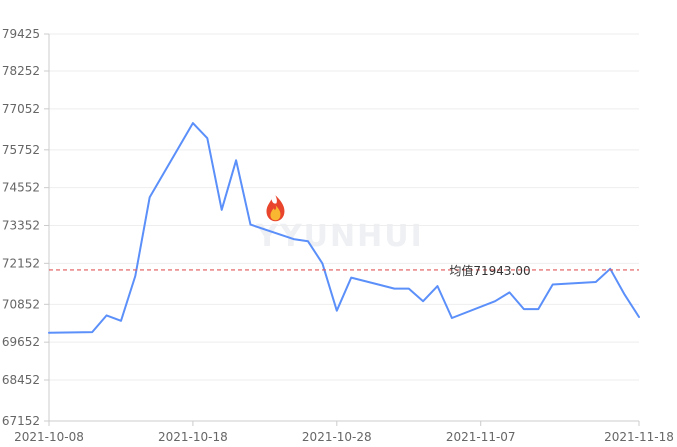 Image resolution: width=677 pixels, height=447 pixels. Describe the element at coordinates (337, 437) in the screenshot. I see `x-tick-label: 2021-10-28` at that location.